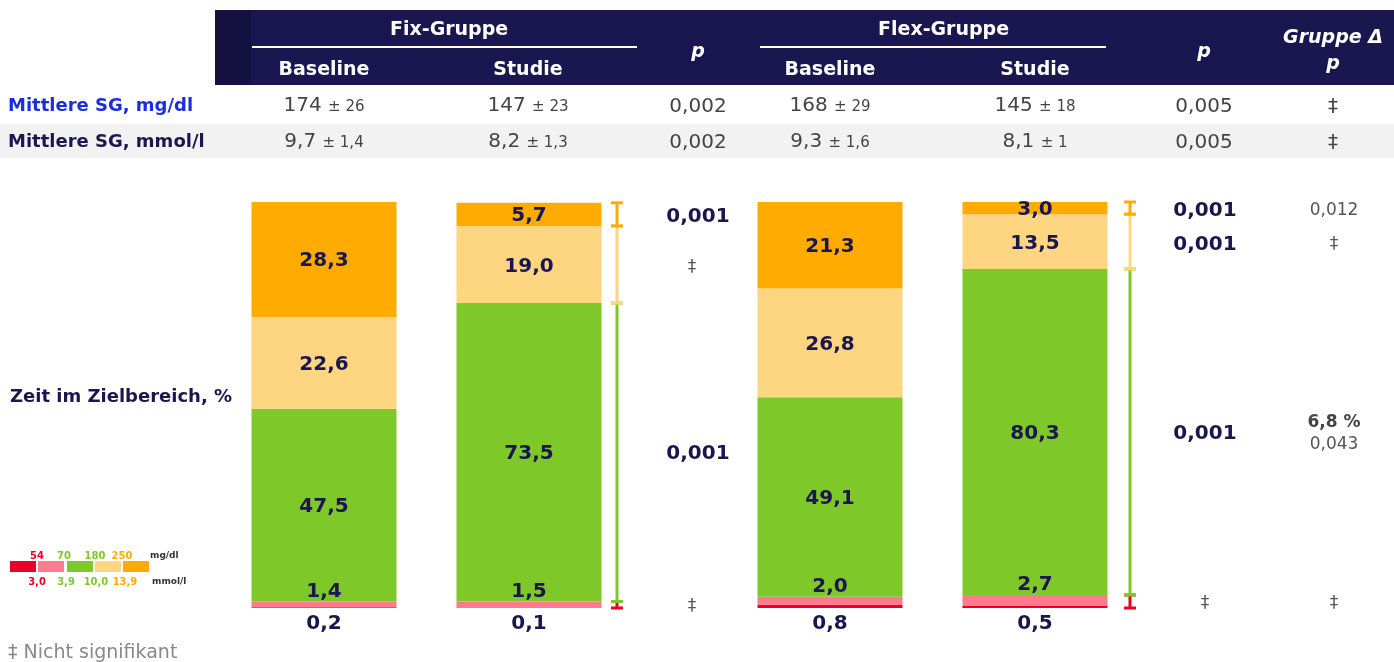 Image resolution: width=1394 pixels, height=662 pixels. I want to click on data-label: 47,5, so click(324, 505).